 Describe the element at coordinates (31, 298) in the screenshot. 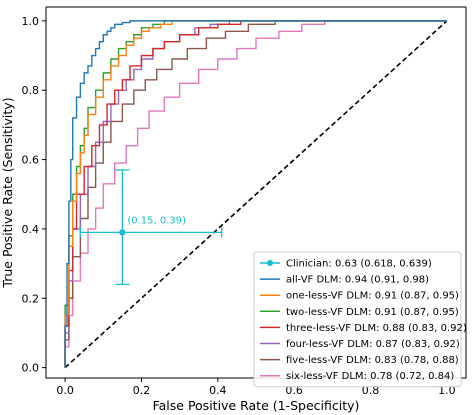

I see `y-tick-label: 0.2` at that location.